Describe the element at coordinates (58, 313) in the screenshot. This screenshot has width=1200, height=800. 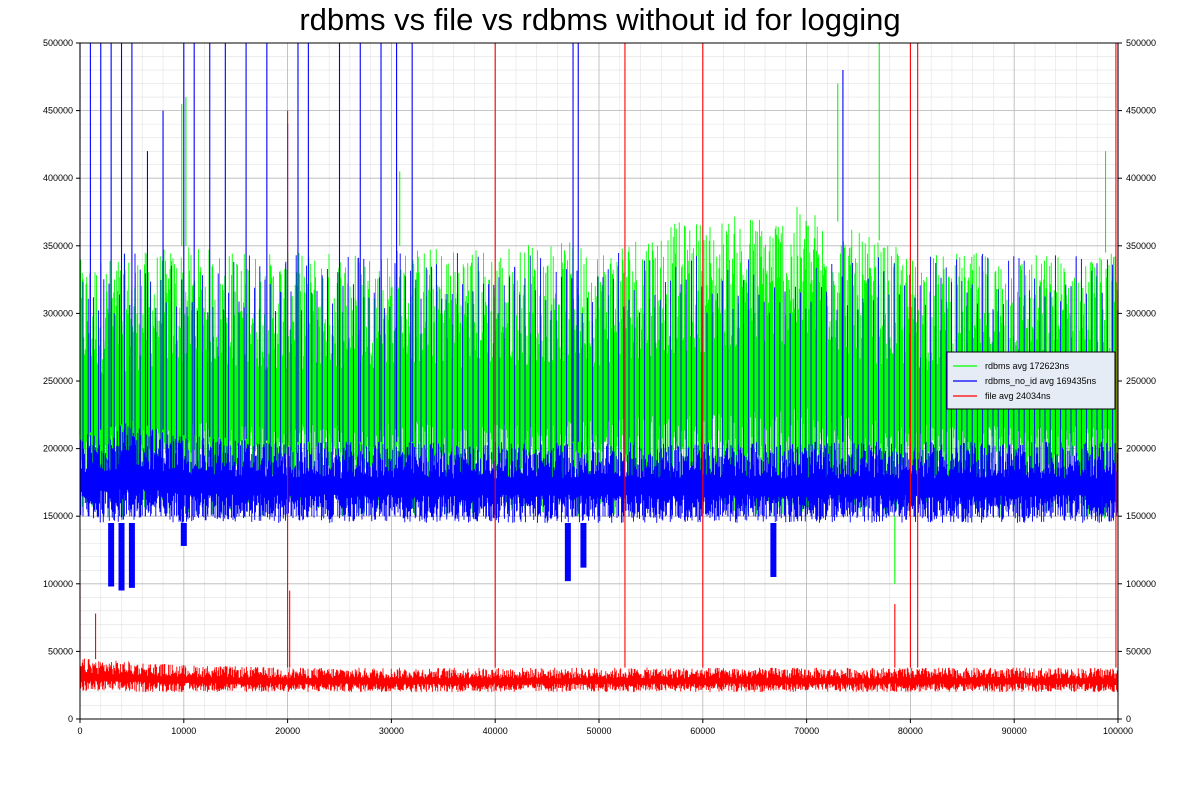
I see `y-tick-label-left: 300000` at that location.